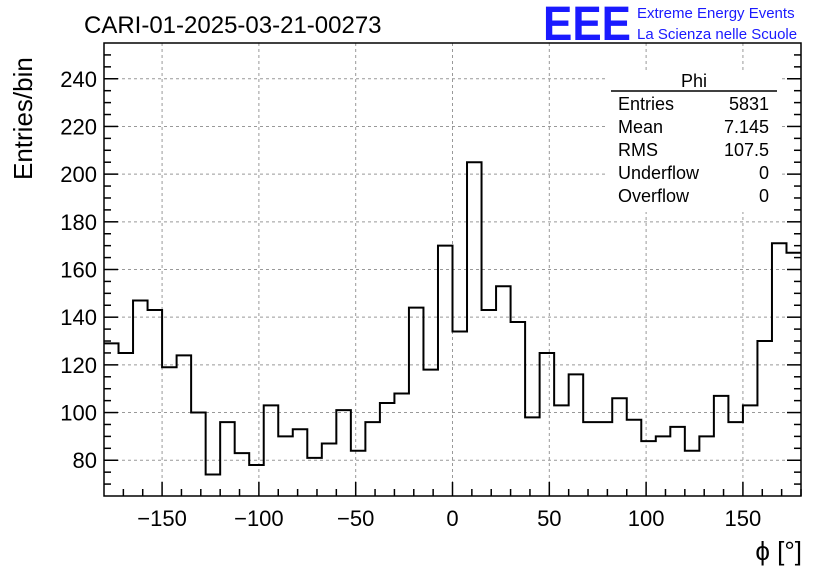  I want to click on stats-value-mean: 7.145, so click(746, 127).